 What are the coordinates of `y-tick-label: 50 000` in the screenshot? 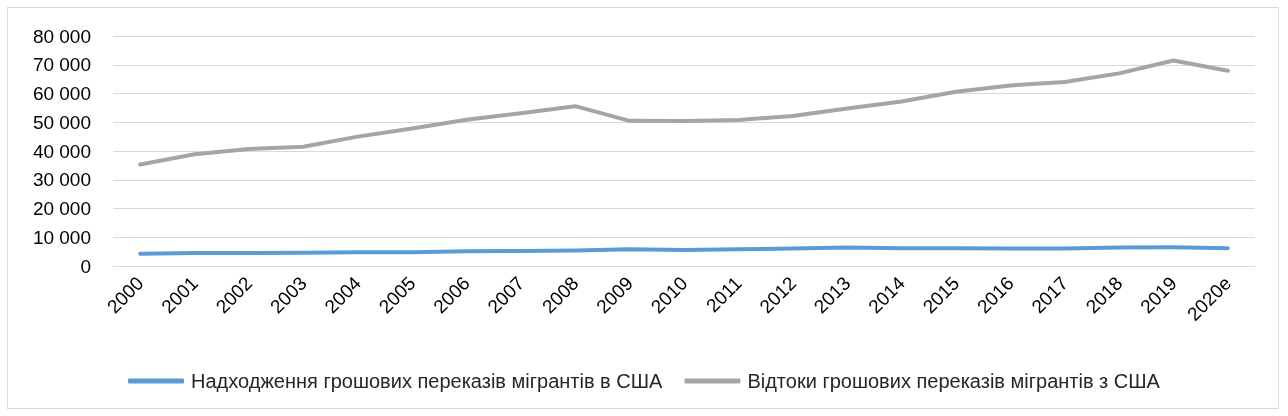 It's located at (61, 122).